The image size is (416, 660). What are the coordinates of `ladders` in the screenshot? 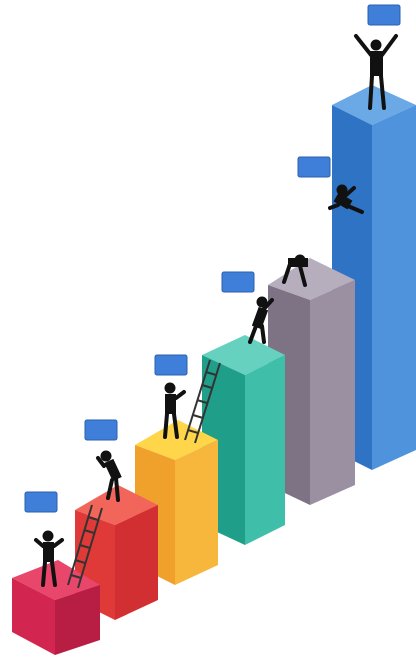 It's located at (144, 474).